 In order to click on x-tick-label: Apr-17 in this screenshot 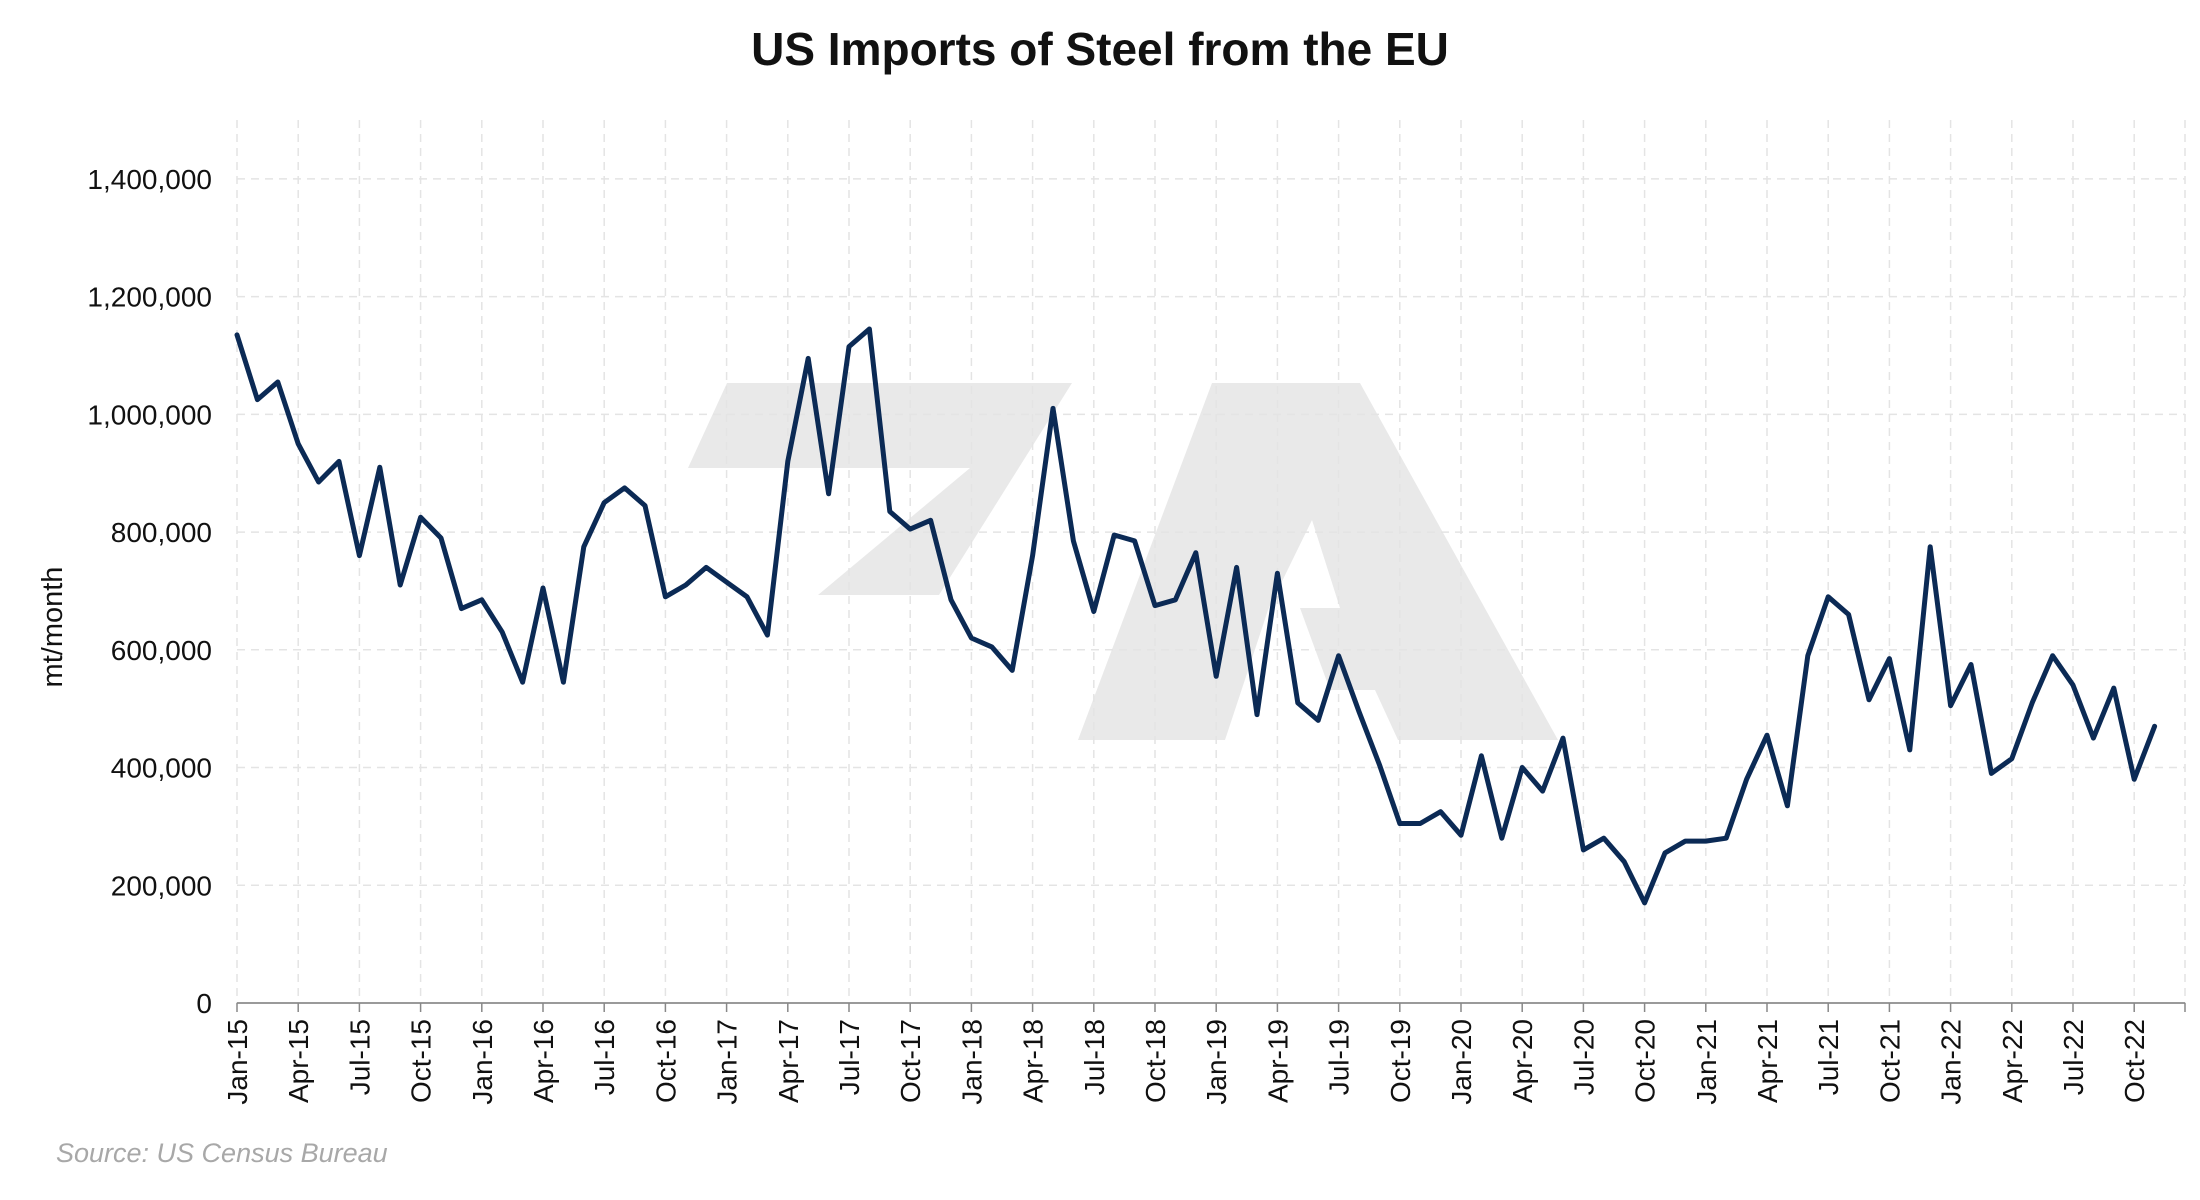, I will do `click(788, 1061)`.